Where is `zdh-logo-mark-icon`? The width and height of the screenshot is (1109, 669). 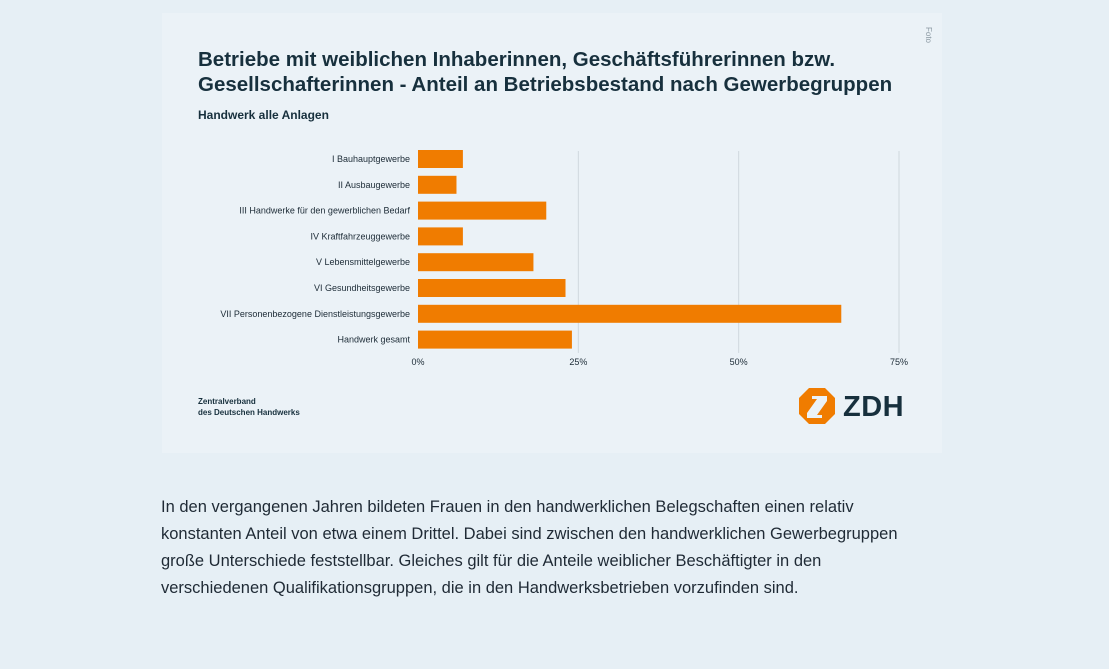 zdh-logo-mark-icon is located at coordinates (817, 406).